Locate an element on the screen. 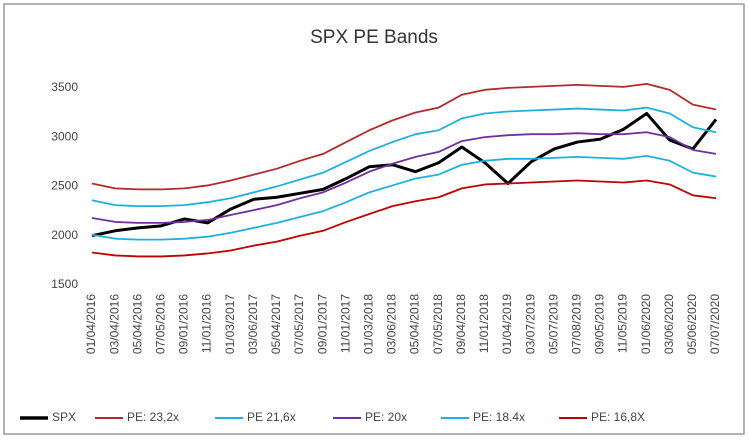 The width and height of the screenshot is (749, 444). x-tick-label: 05/04/2016 is located at coordinates (137, 324).